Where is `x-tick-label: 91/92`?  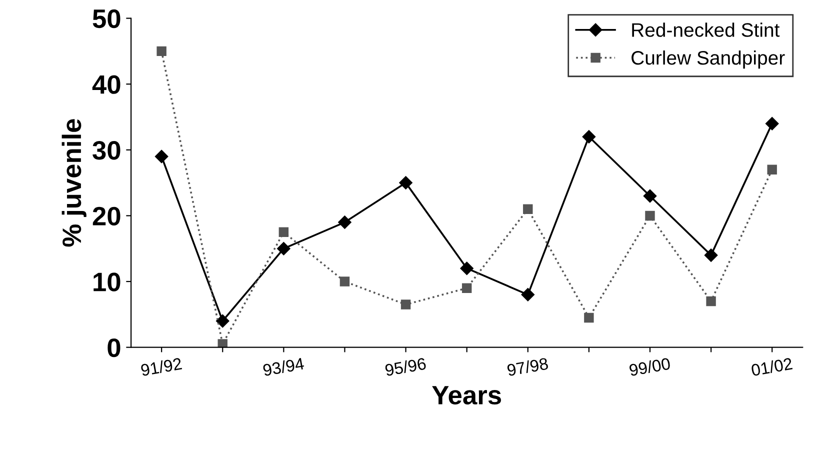 x-tick-label: 91/92 is located at coordinates (161, 366).